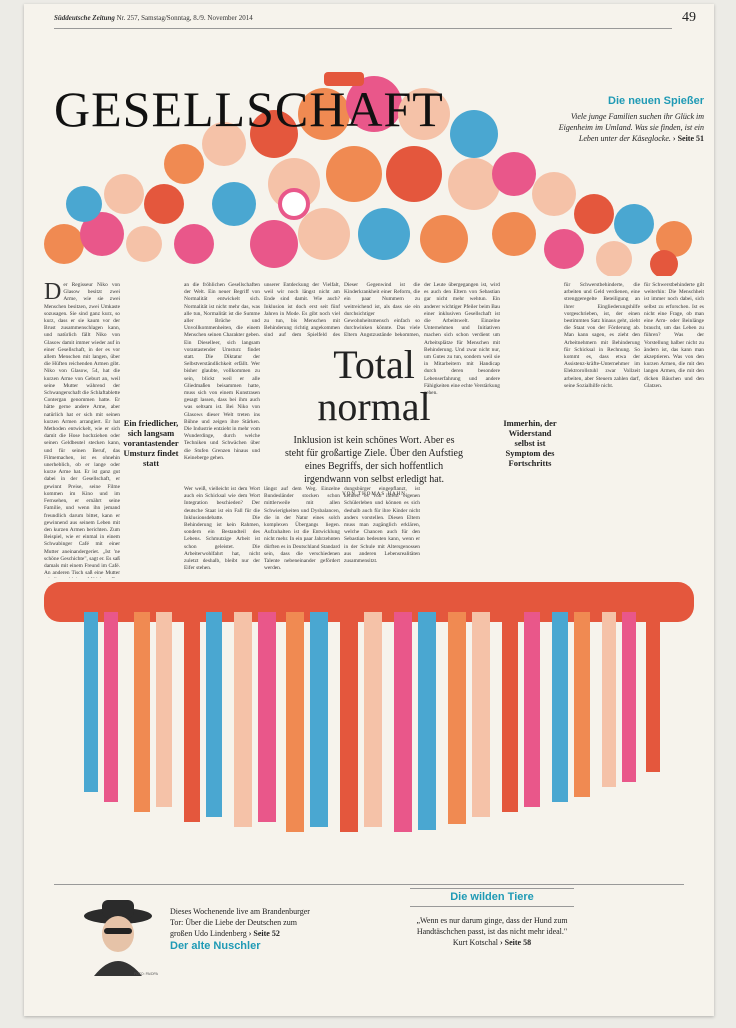 The height and width of the screenshot is (1028, 736). What do you see at coordinates (374, 494) in the screenshot?
I see `article-byline: VON THOMAS HAHN` at bounding box center [374, 494].